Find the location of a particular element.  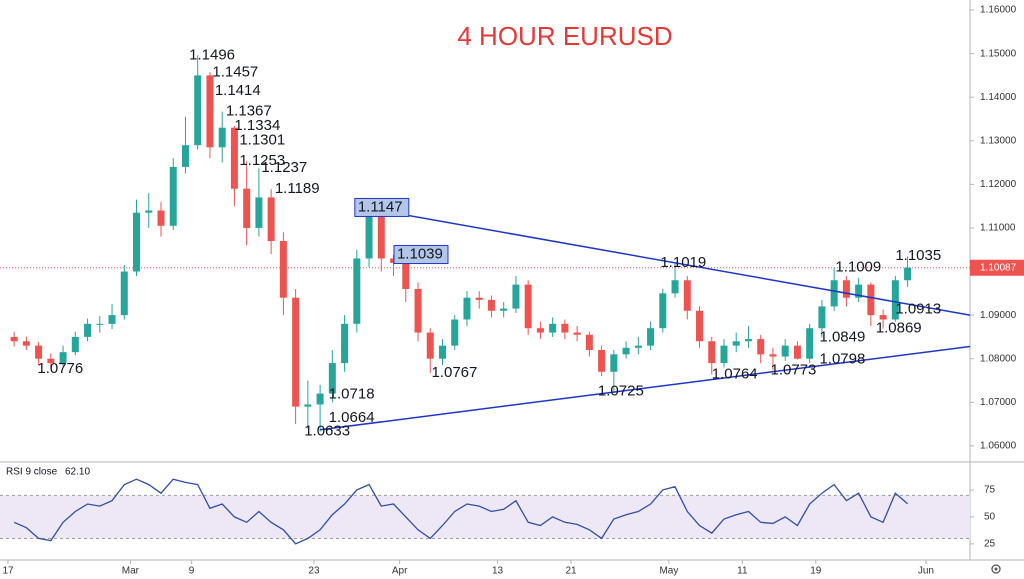

indicator-value: 62.10 is located at coordinates (77, 472).